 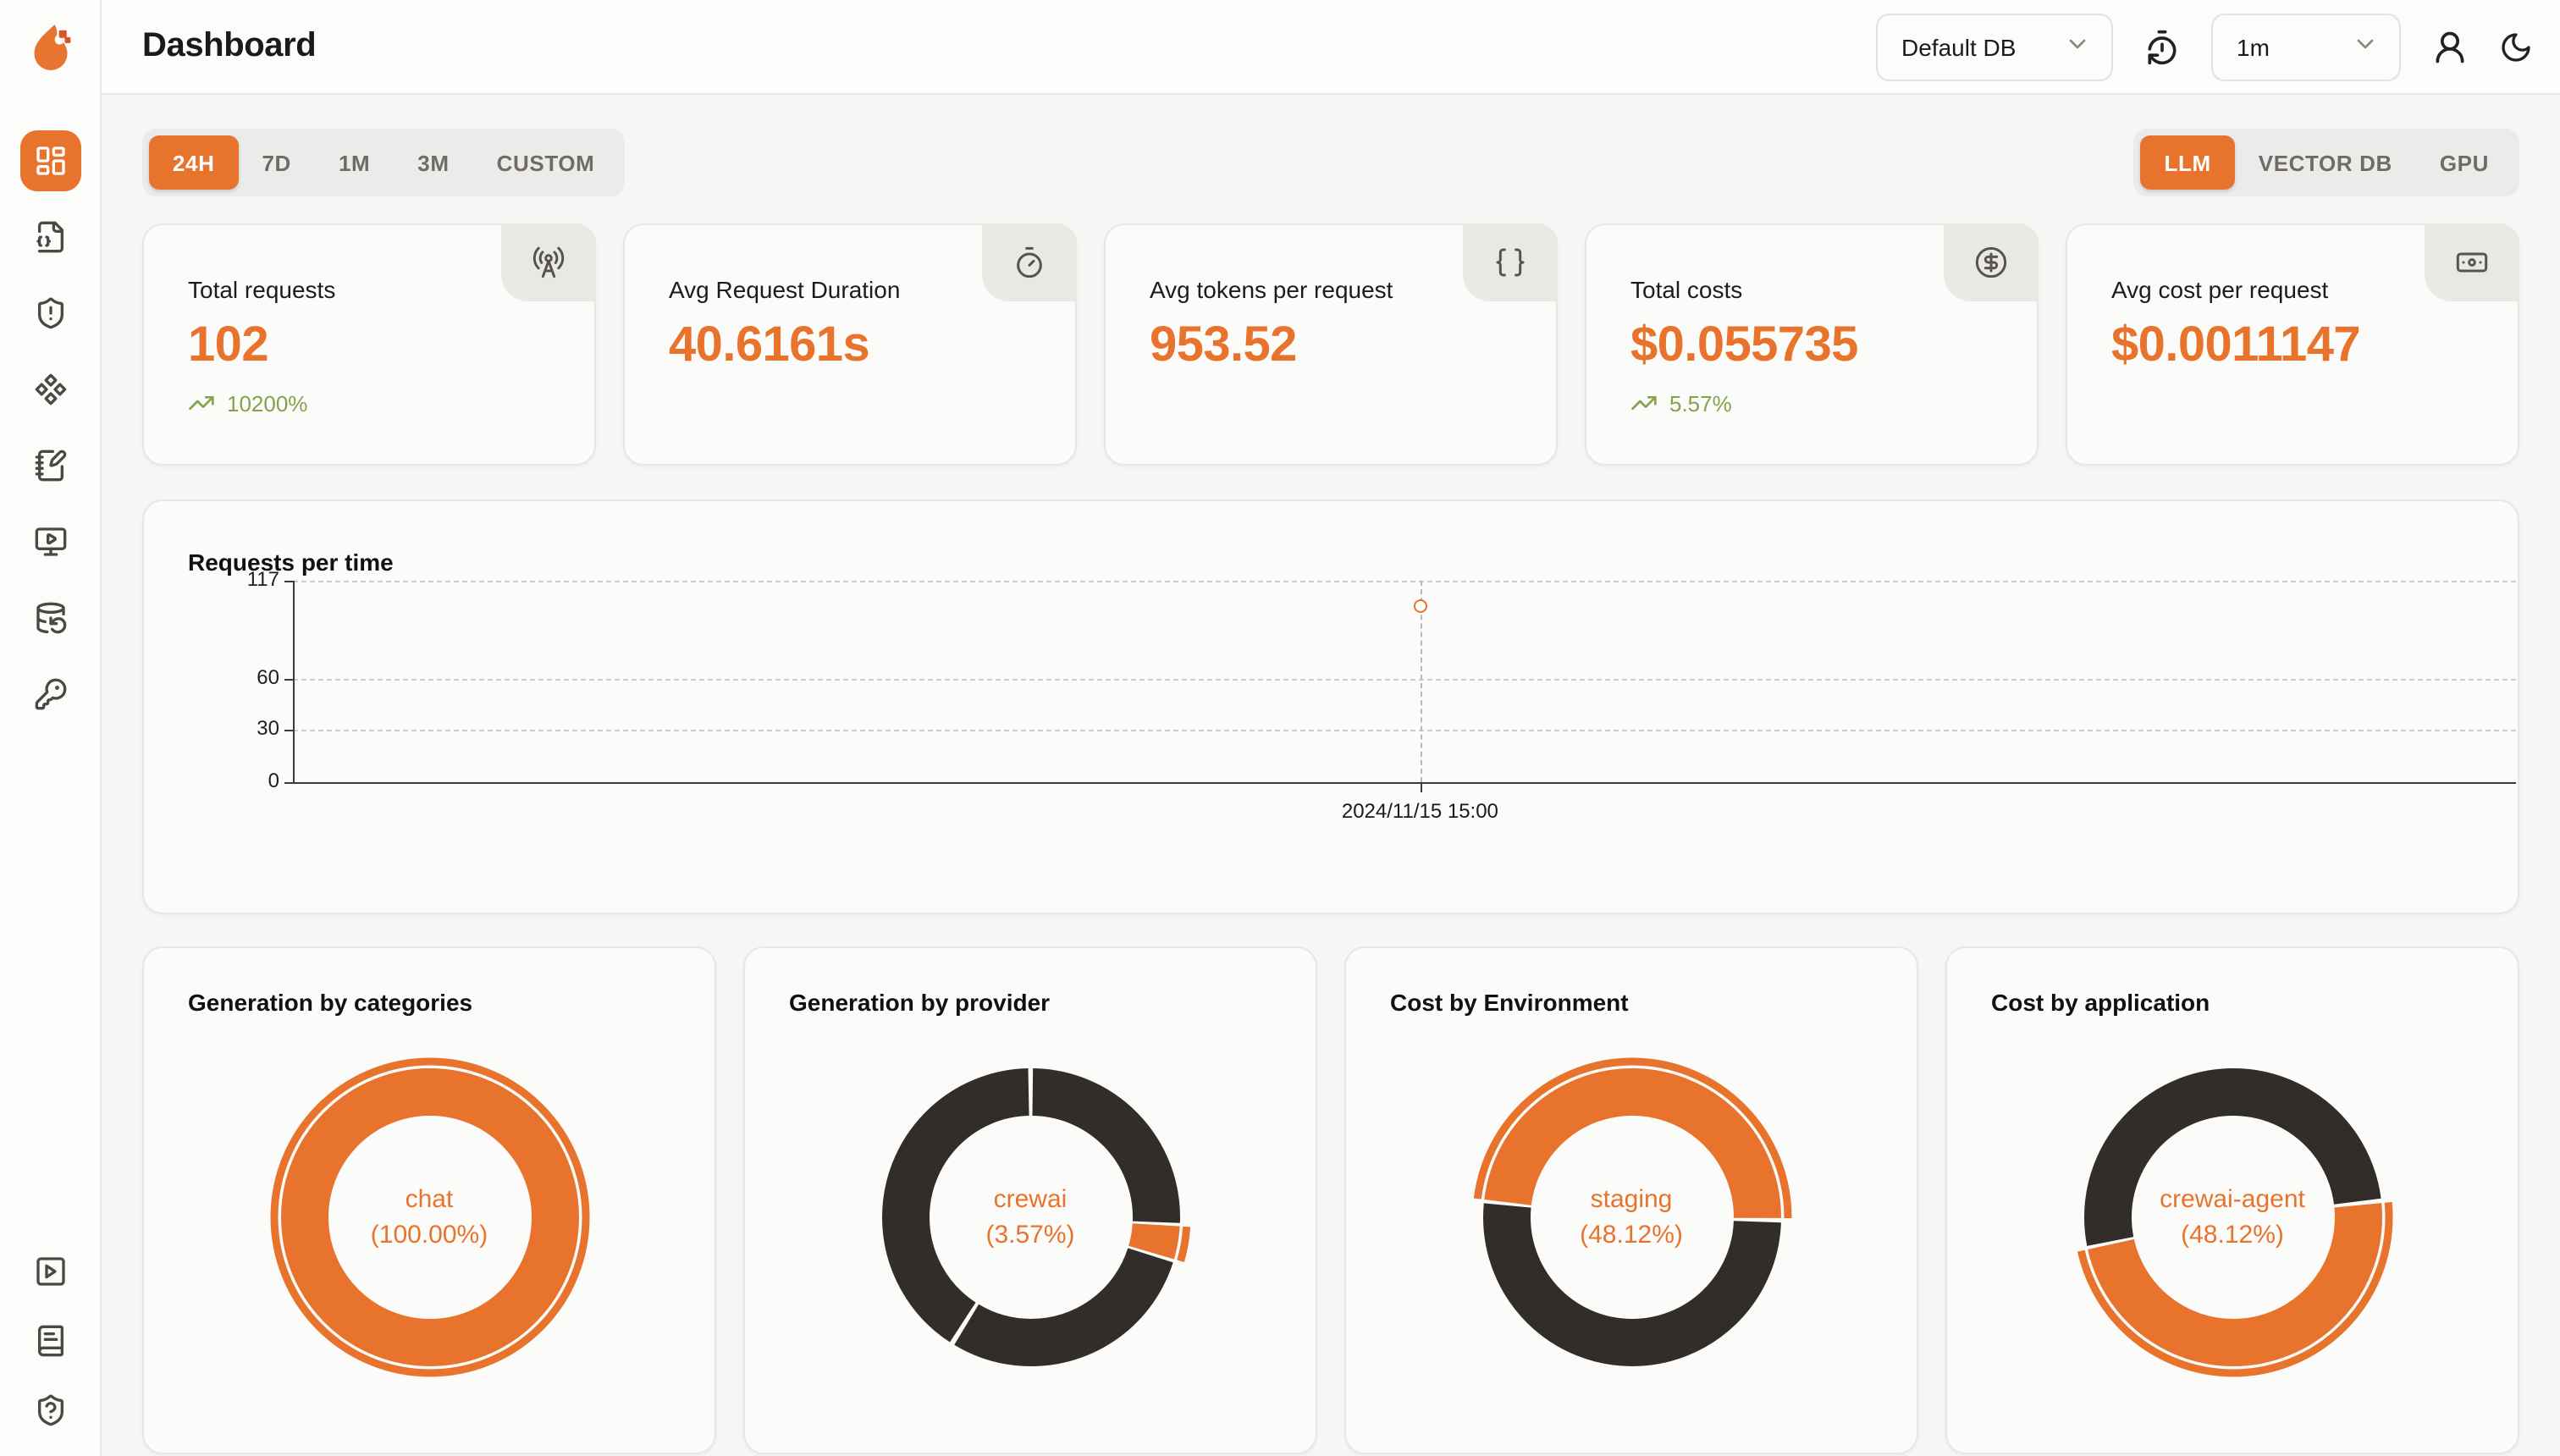 I want to click on user-account-button, so click(x=2450, y=46).